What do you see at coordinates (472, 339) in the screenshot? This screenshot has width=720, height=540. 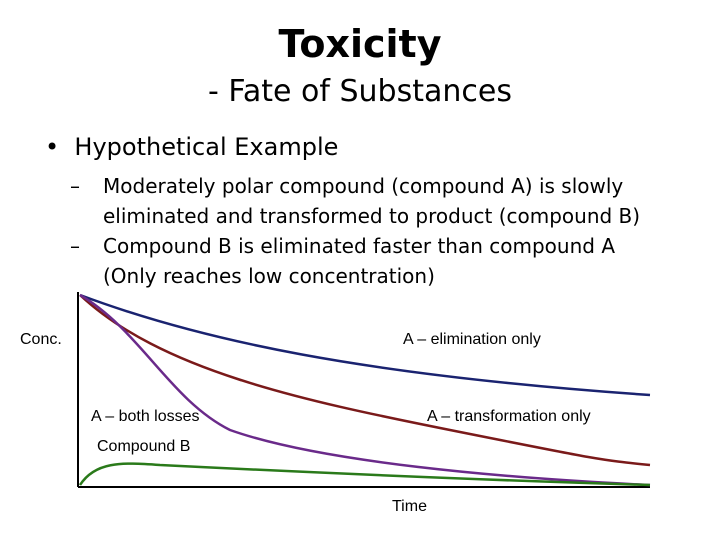 I see `curve-label: A – elimination only` at bounding box center [472, 339].